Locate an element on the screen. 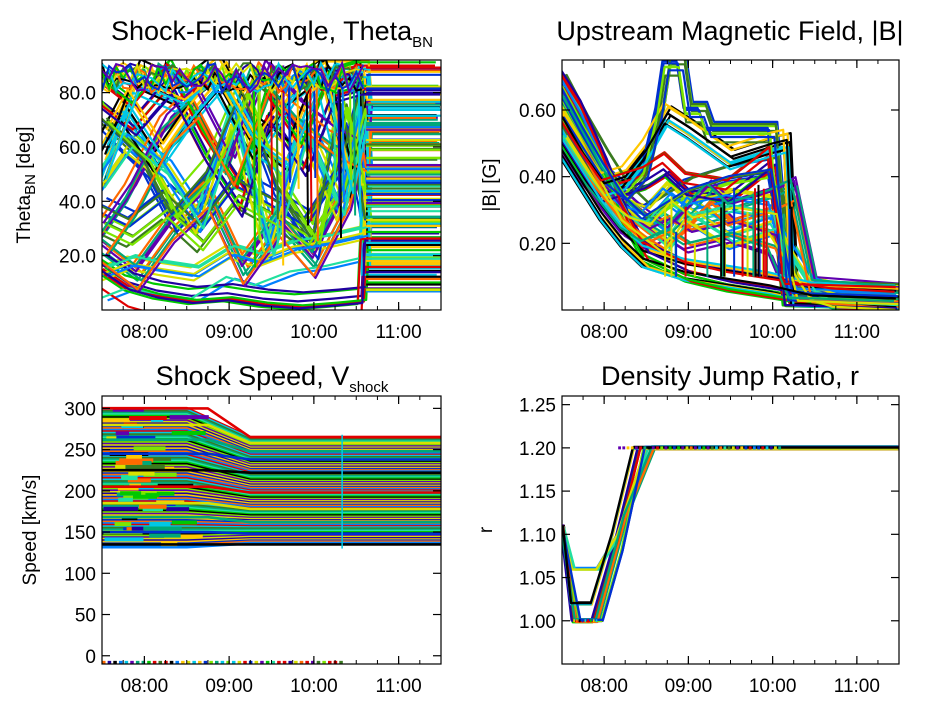  y-axis-label-bmag: |B| [G] is located at coordinates (490, 184).